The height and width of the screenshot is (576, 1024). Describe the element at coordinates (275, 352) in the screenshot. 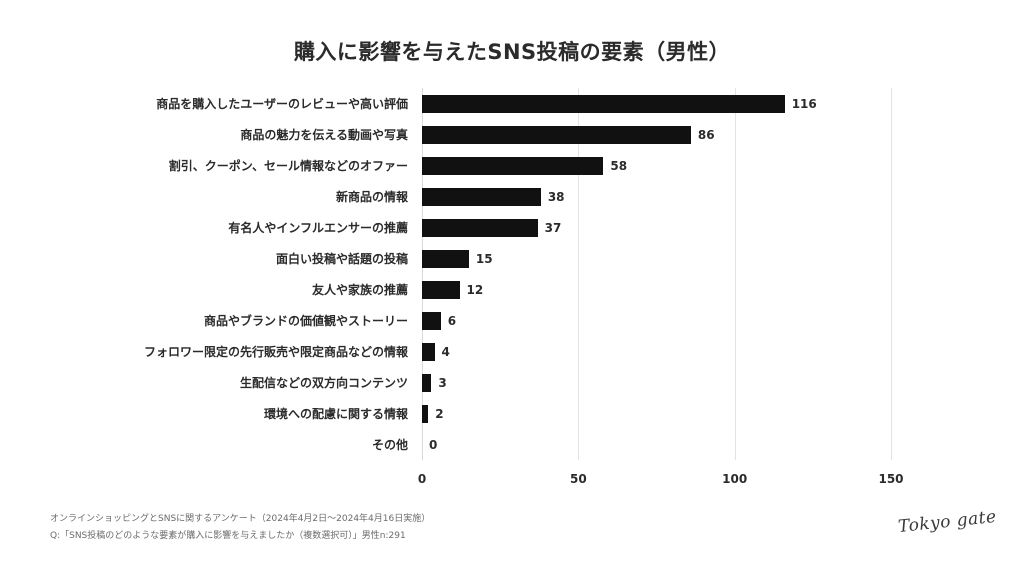

I see `category-label: フォロワー限定の先行販売や限定商品などの情報` at that location.